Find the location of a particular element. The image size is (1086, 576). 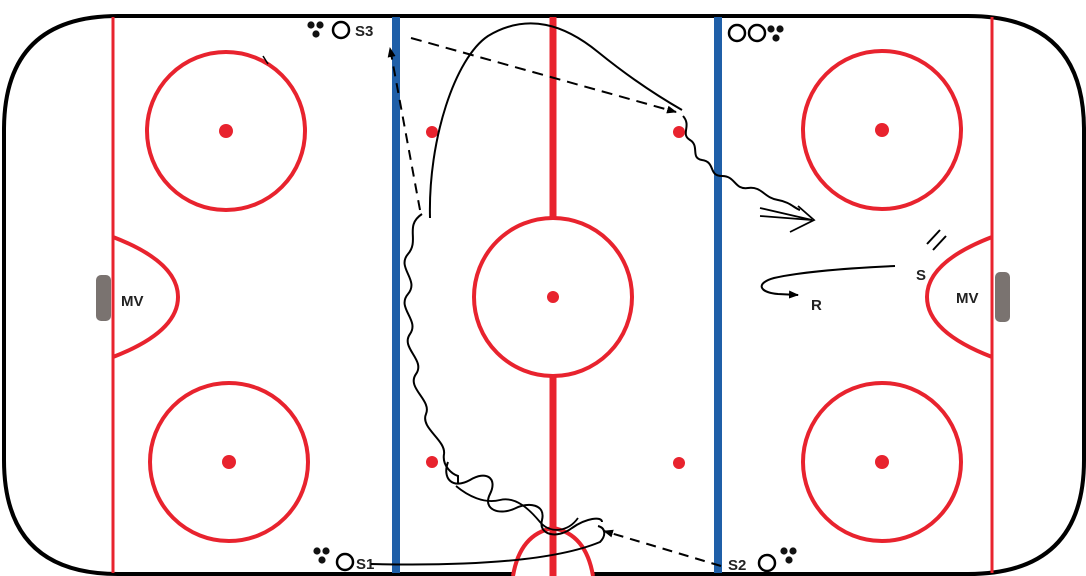

station-s1-label: S1 is located at coordinates (365, 564).